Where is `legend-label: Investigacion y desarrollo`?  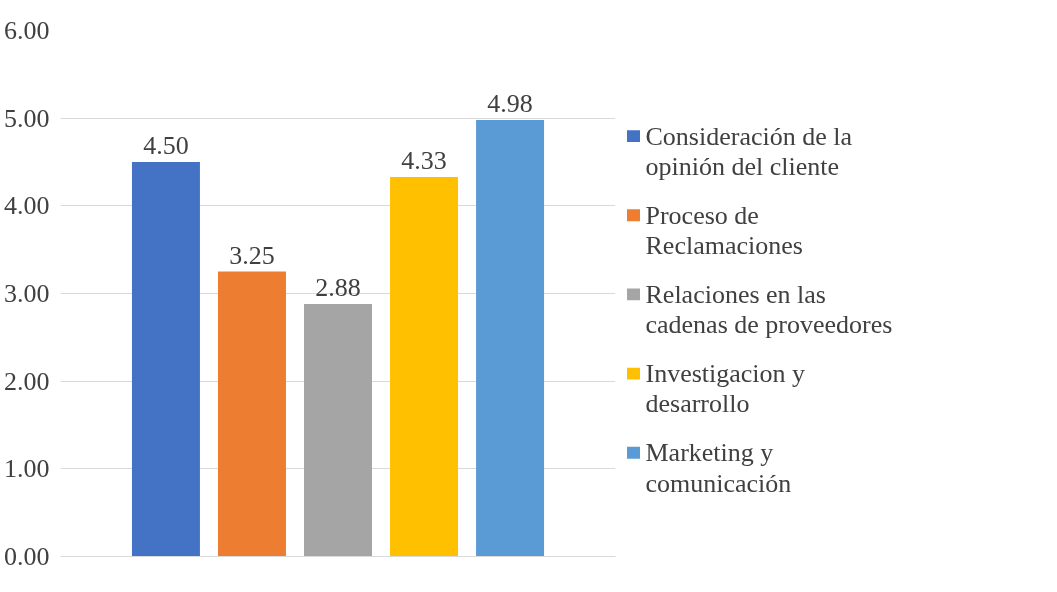 legend-label: Investigacion y desarrollo is located at coordinates (725, 389).